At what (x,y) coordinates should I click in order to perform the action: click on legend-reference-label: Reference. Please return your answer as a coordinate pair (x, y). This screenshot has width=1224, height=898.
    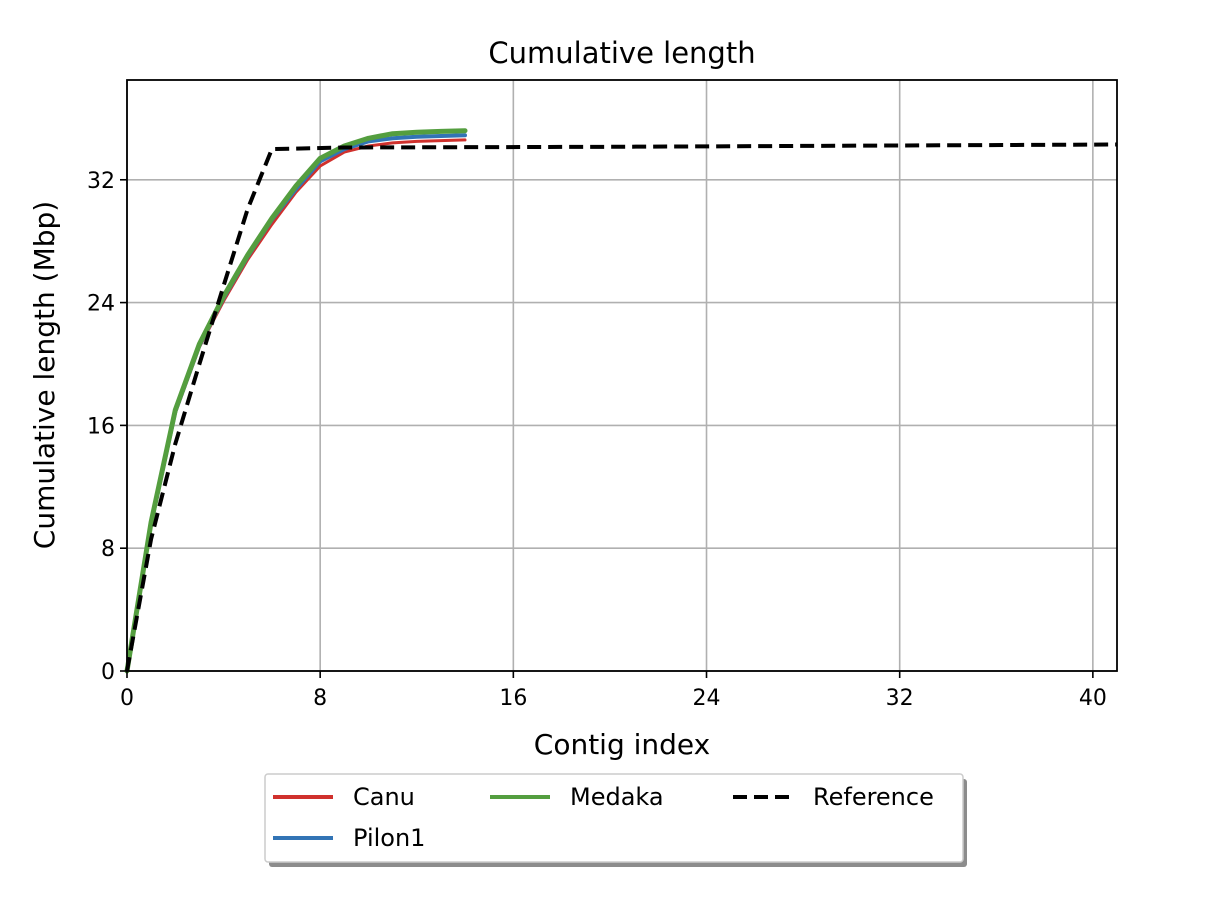
    Looking at the image, I should click on (873, 797).